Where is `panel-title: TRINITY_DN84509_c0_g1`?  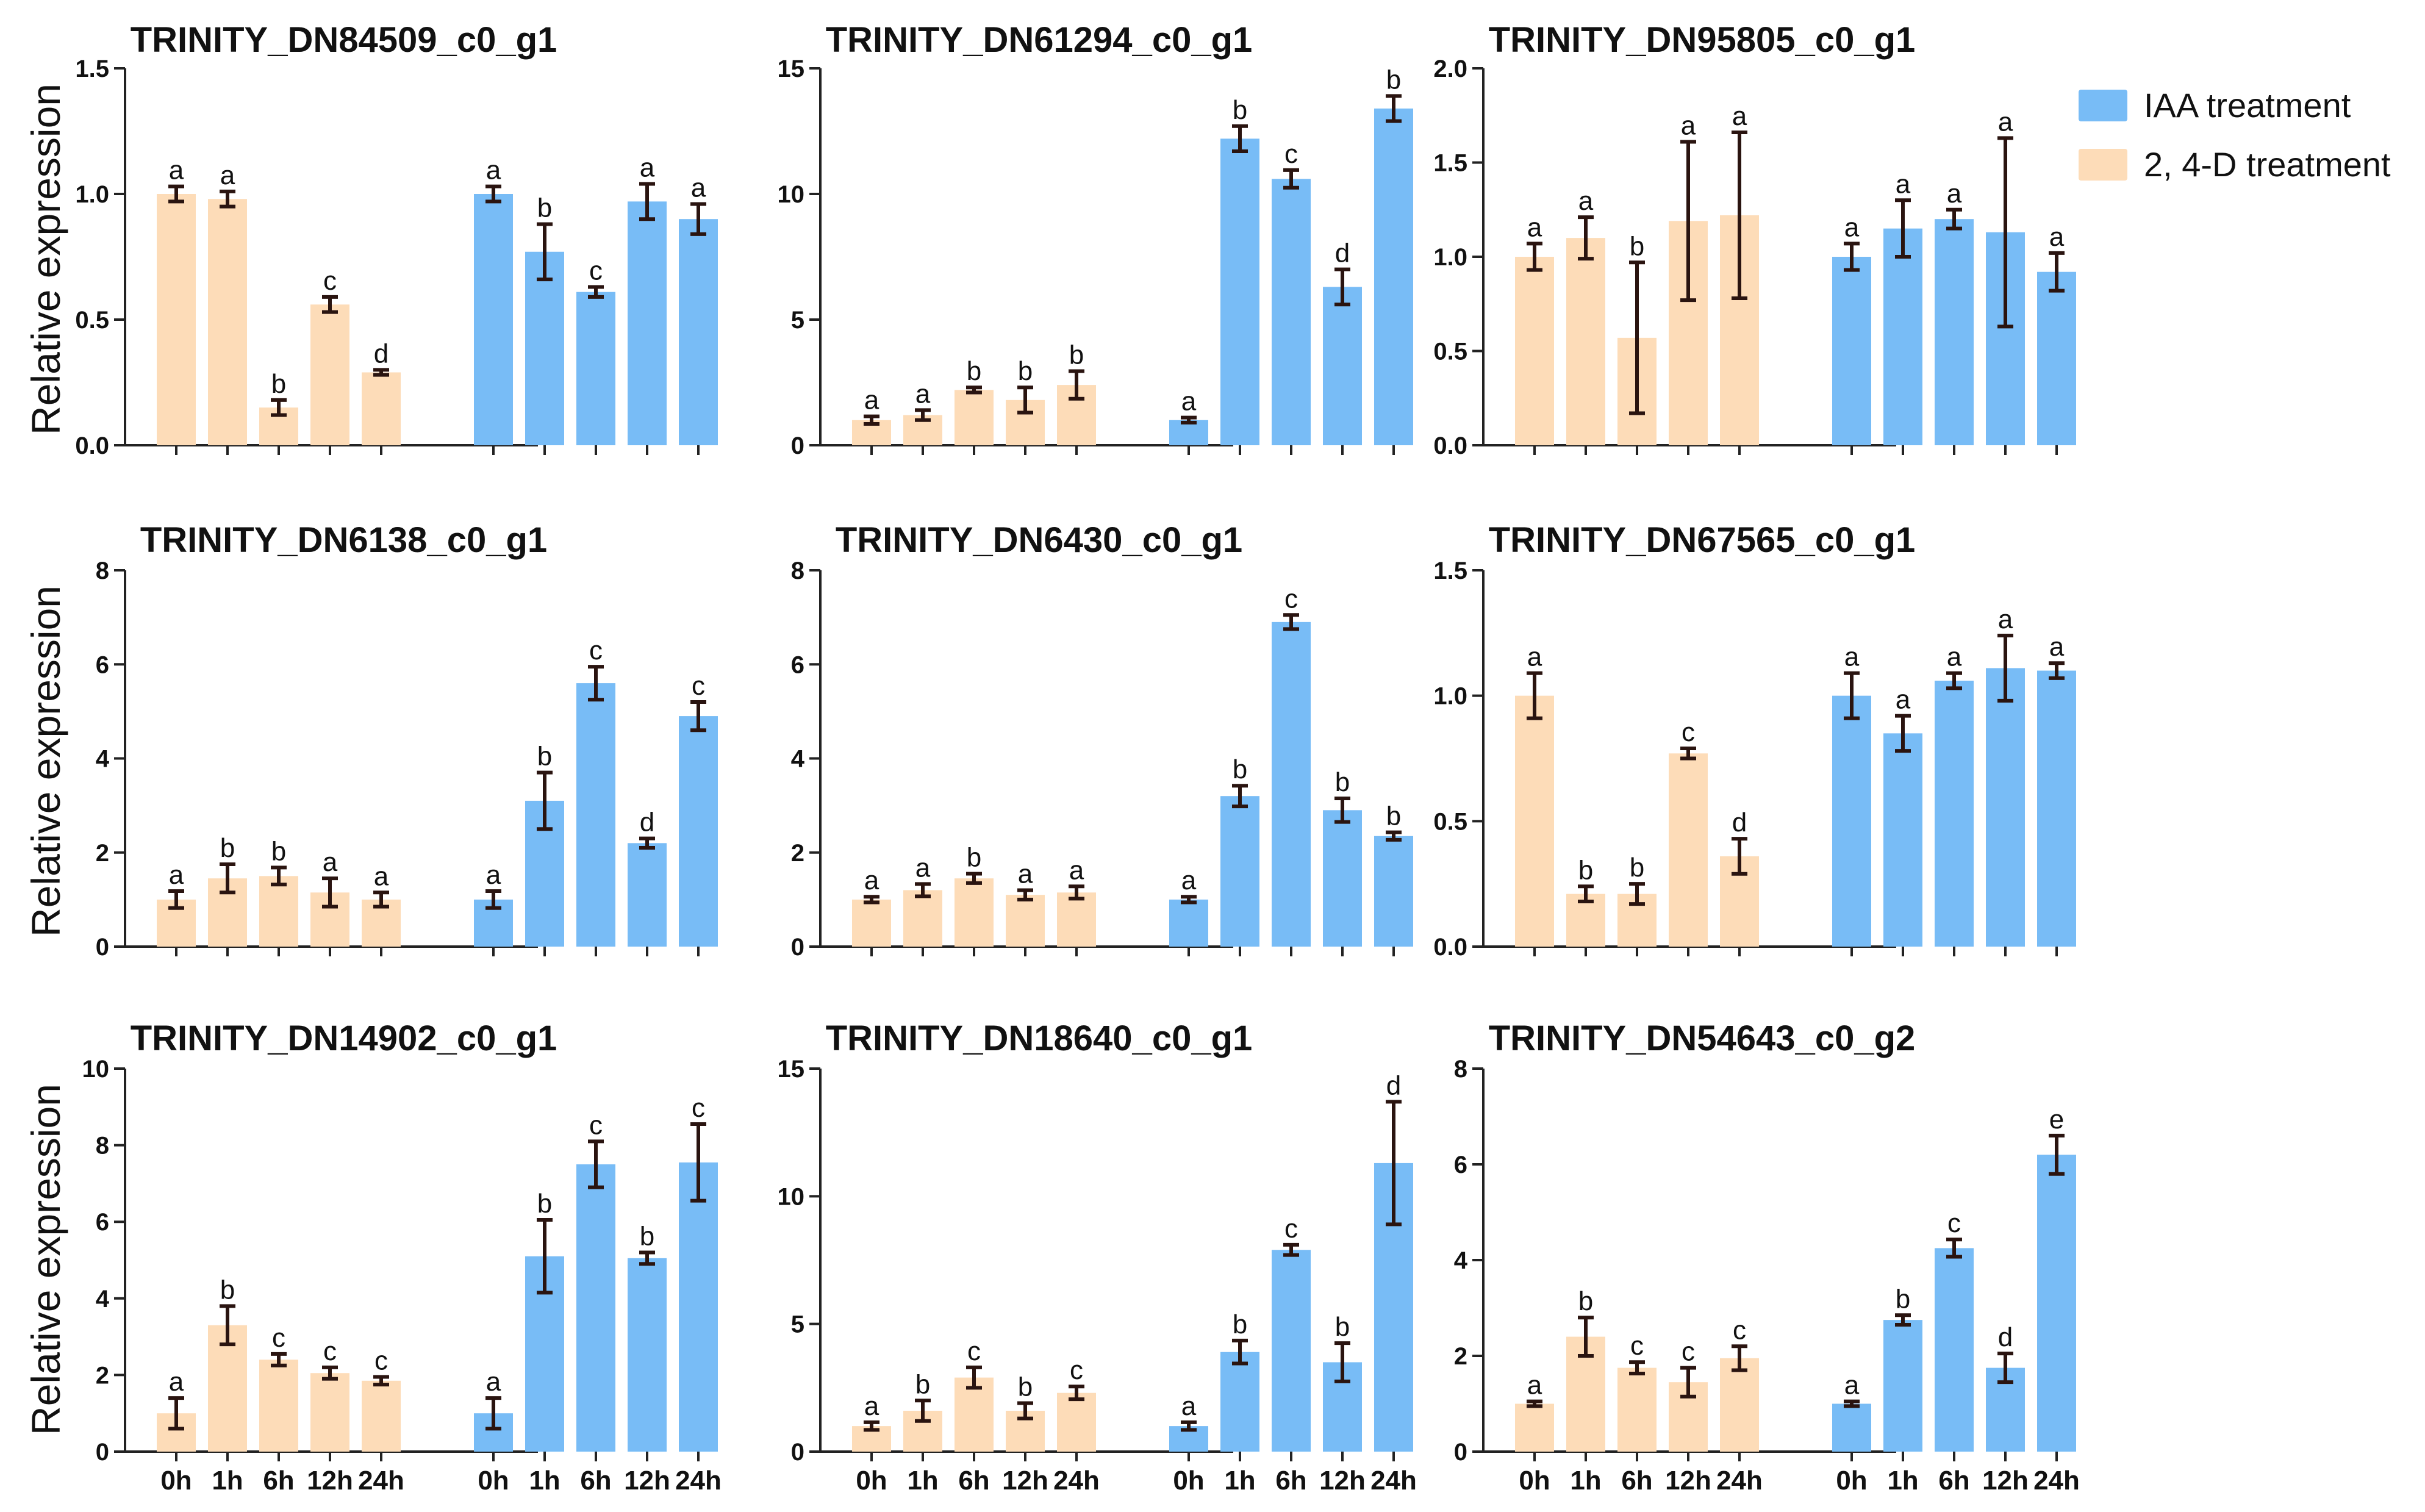 panel-title: TRINITY_DN84509_c0_g1 is located at coordinates (344, 40).